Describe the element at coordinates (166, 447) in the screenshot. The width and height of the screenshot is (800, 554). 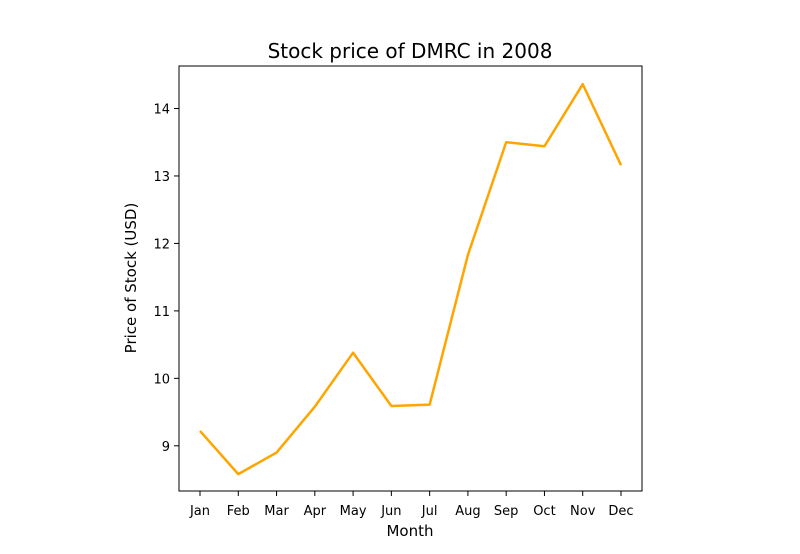
I see `y-tick-label: 9` at that location.